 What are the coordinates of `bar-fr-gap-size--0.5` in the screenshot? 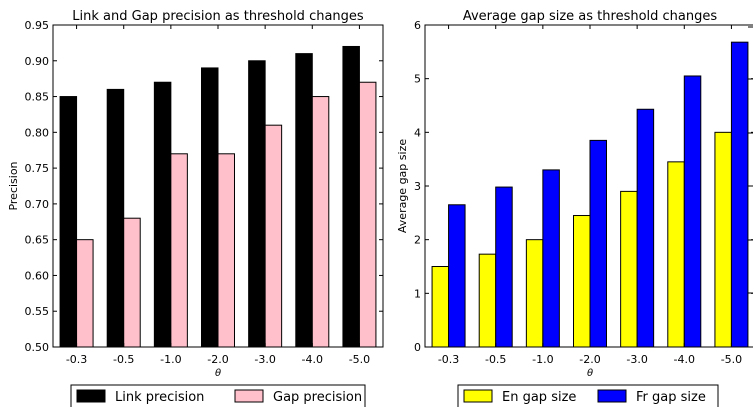 It's located at (504, 267).